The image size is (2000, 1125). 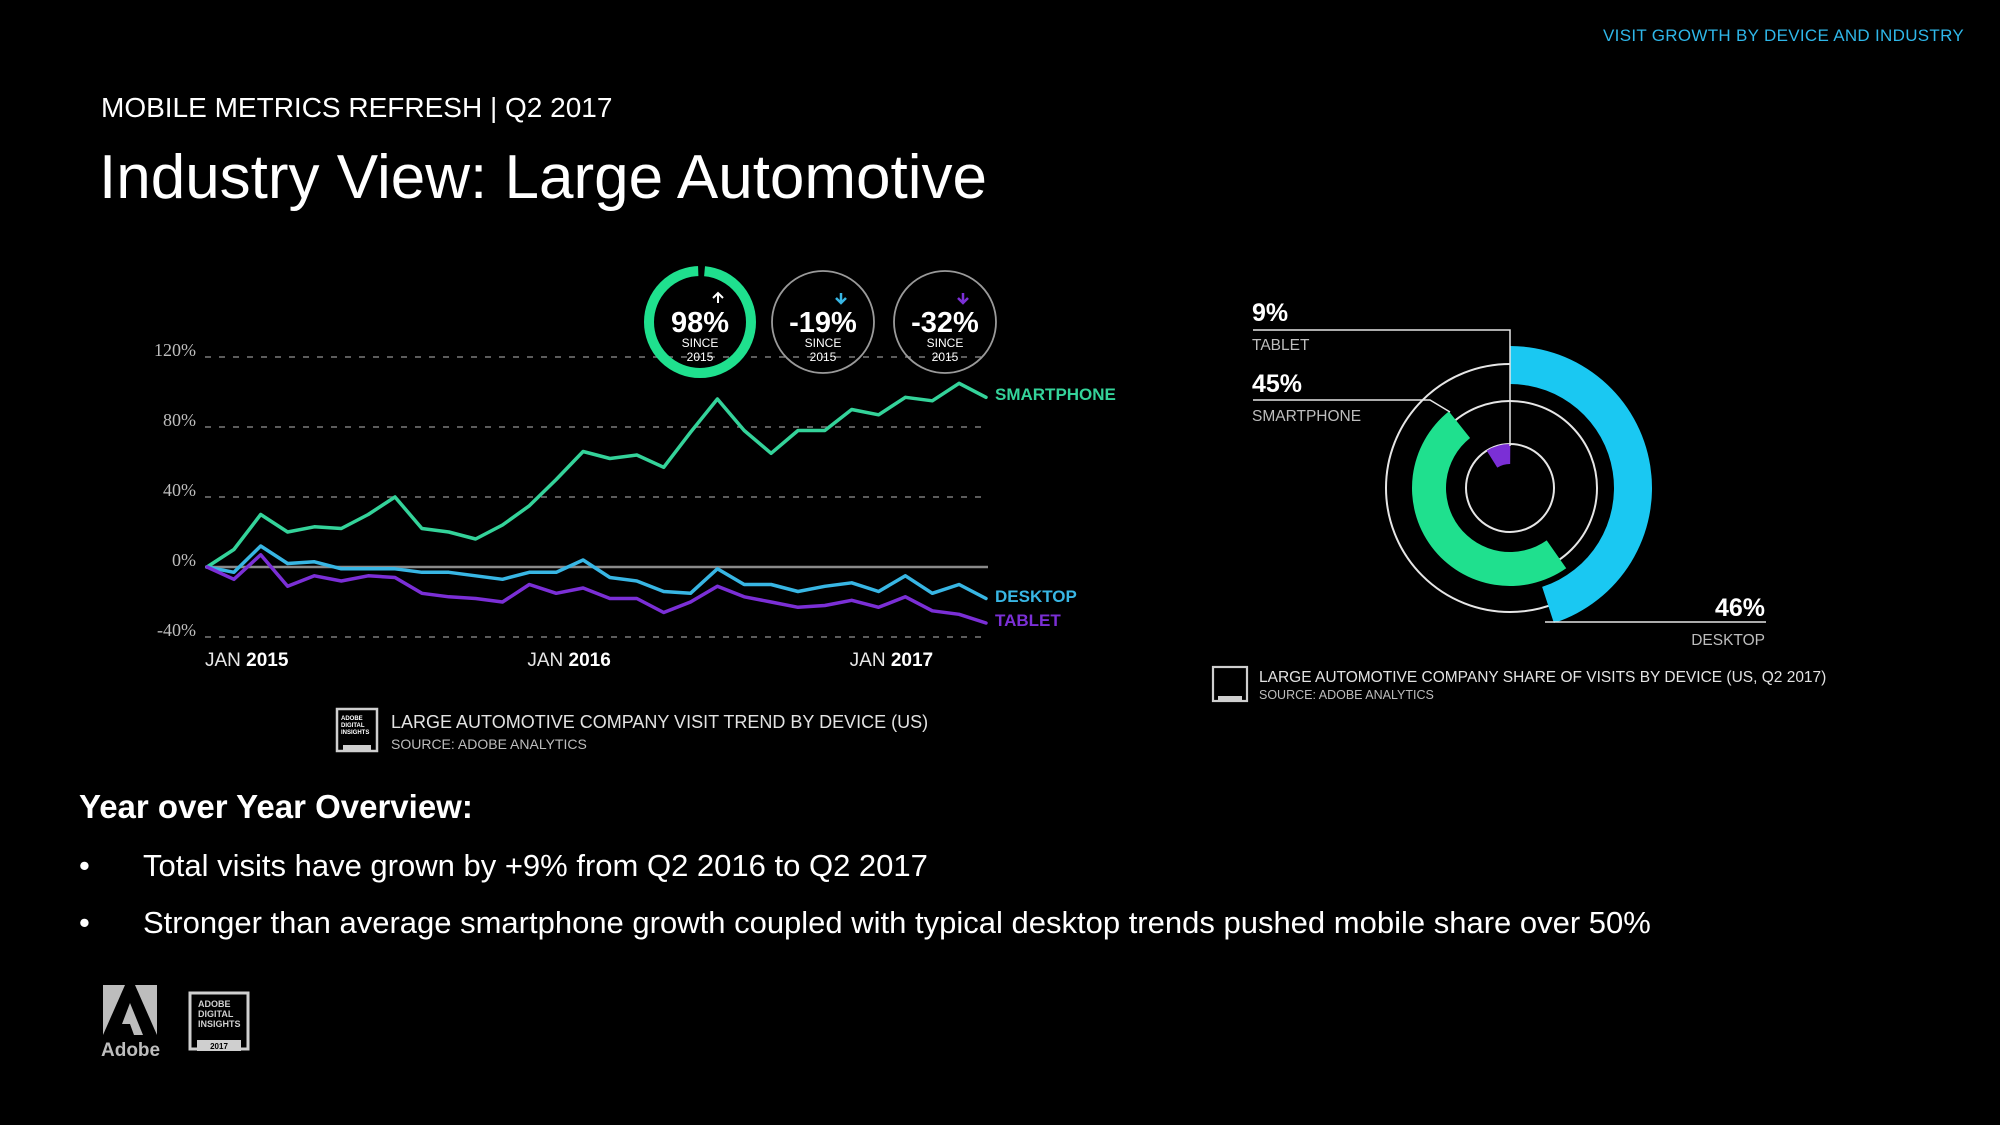 What do you see at coordinates (352, 719) in the screenshot?
I see `badge-line1: ADOBE` at bounding box center [352, 719].